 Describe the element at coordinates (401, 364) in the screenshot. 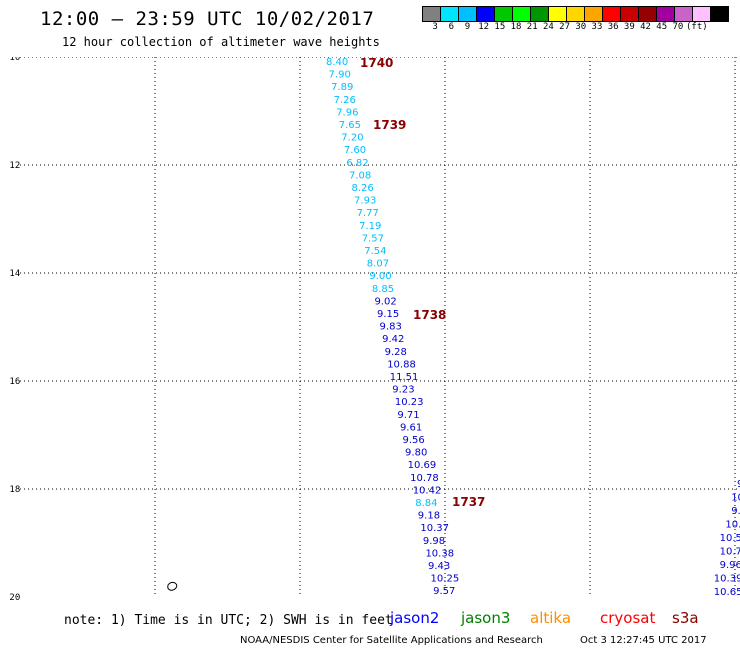

I see `wave-height-label: 10.88` at that location.